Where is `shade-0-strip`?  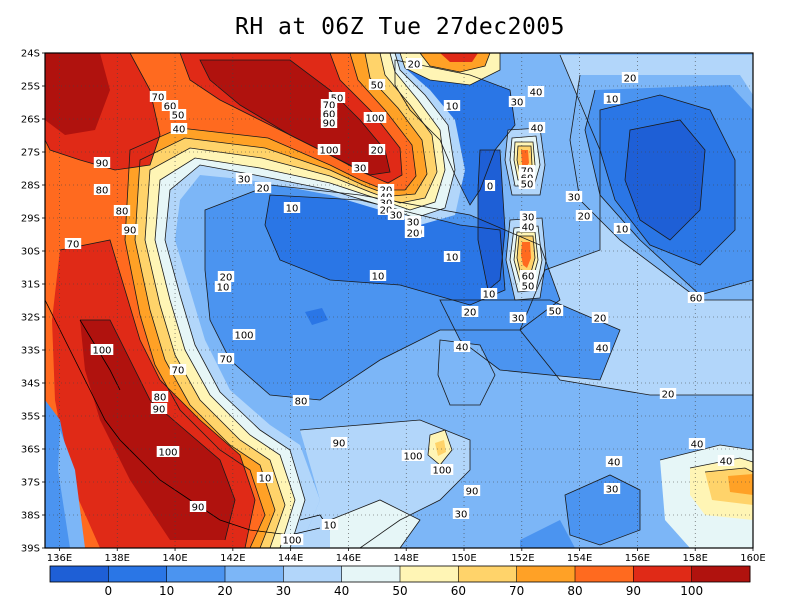 shade-0-strip is located at coordinates (491, 220).